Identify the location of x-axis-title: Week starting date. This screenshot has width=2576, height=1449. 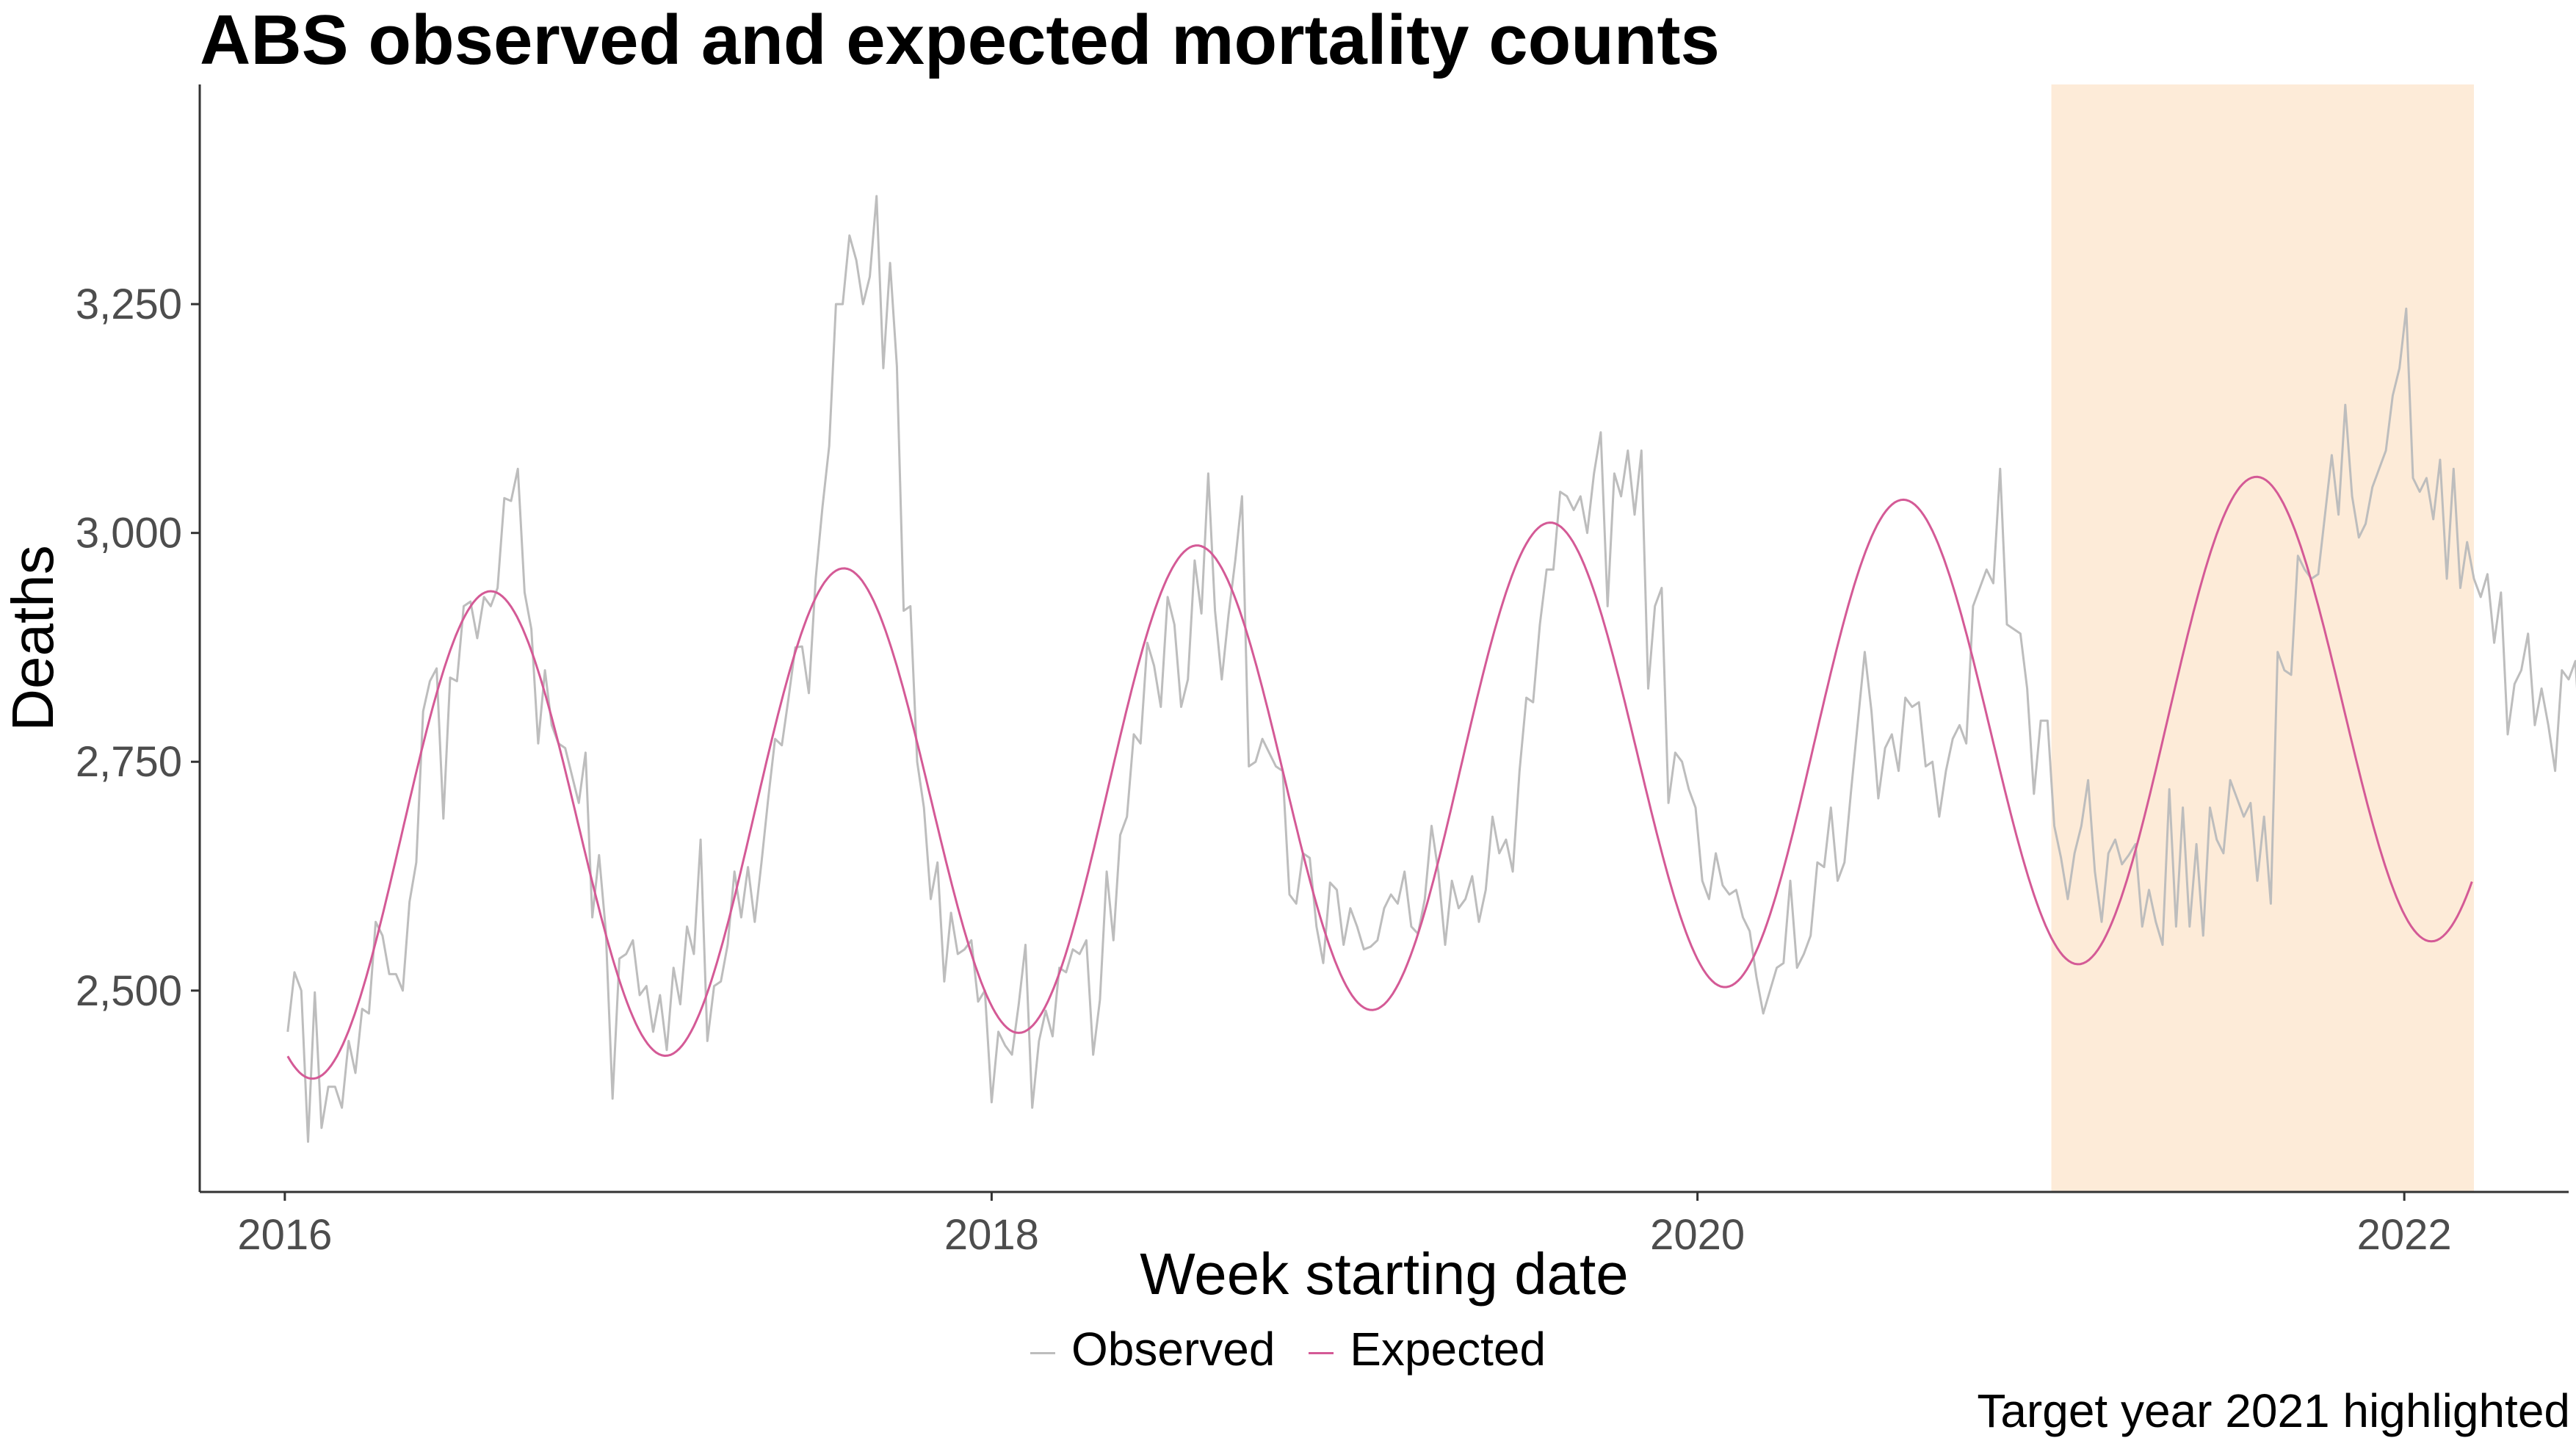
(1384, 1274).